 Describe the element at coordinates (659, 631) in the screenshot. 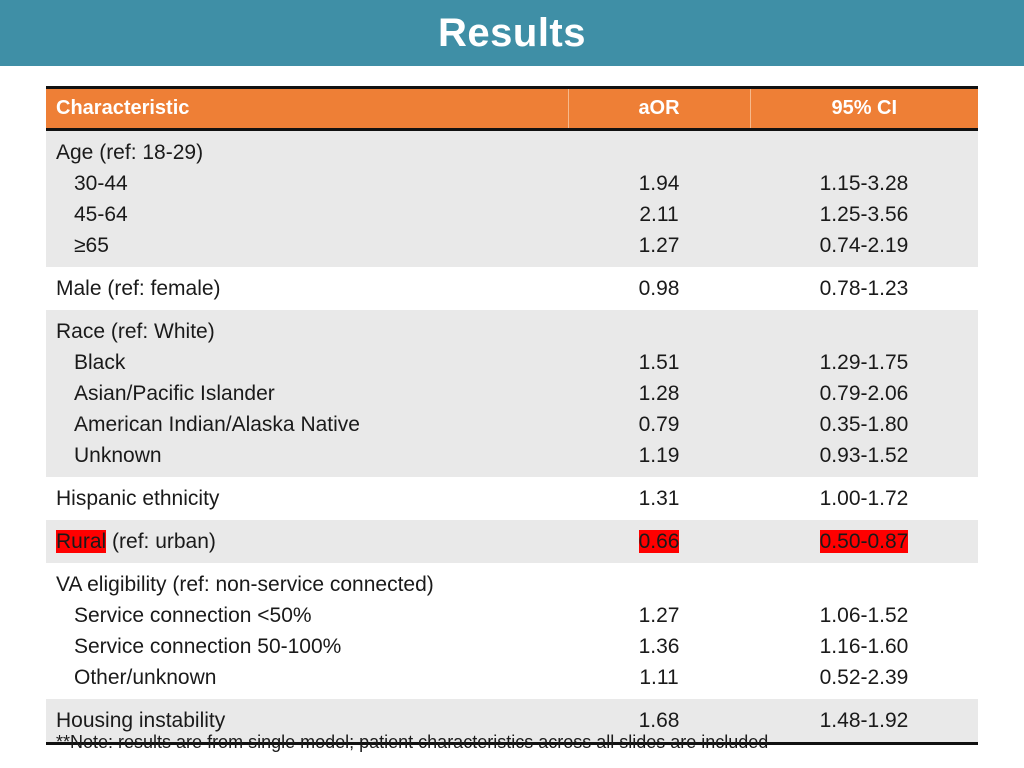

I see `aor-cell: . 1.27 1.36 1.11` at that location.